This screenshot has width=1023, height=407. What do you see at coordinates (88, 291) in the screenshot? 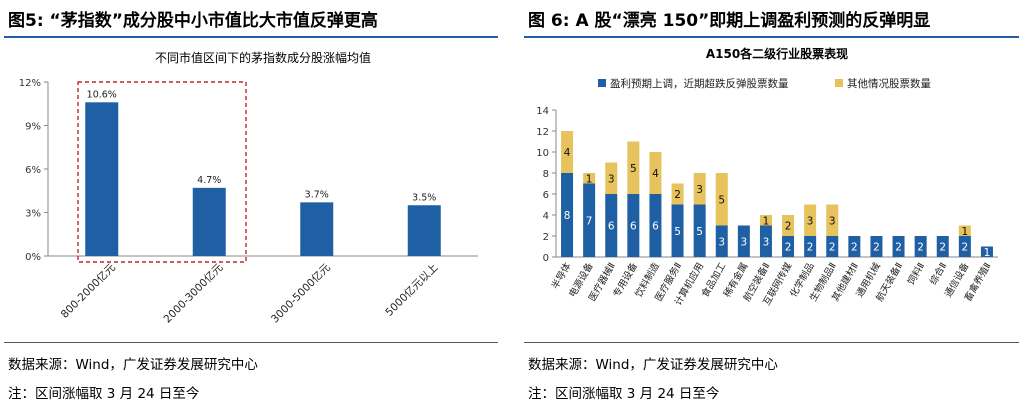
I see `chart1-category-label: 800-2000亿元` at bounding box center [88, 291].